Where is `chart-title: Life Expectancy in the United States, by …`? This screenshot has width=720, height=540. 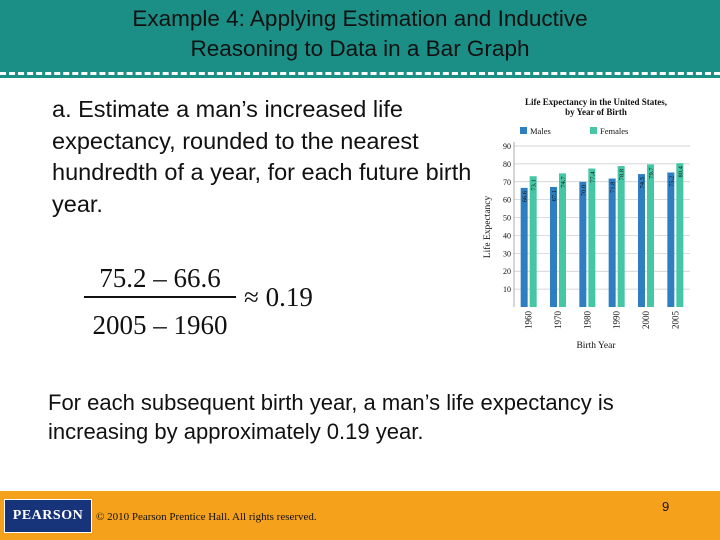
chart-title: Life Expectancy in the United States, by … is located at coordinates (596, 107).